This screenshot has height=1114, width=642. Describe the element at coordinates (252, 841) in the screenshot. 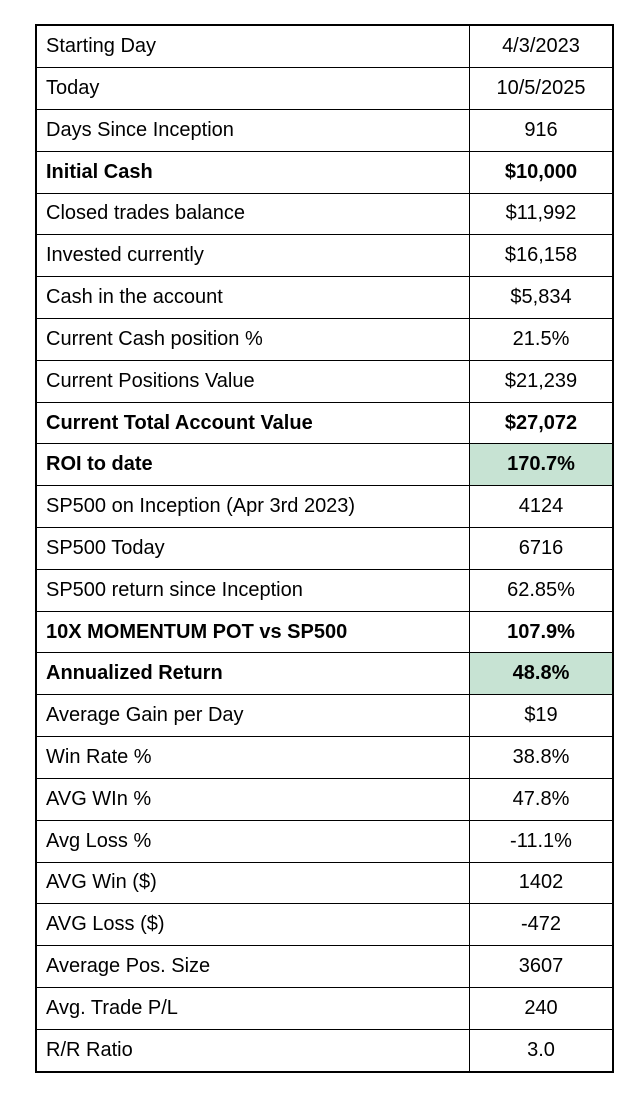

I see `metric-label: Avg Loss %` at that location.